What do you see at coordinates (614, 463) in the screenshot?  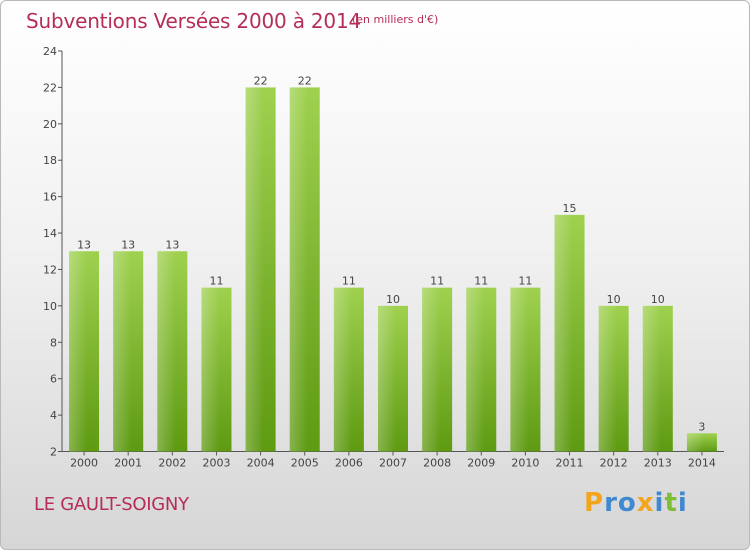 I see `x-tick-label: 2012` at bounding box center [614, 463].